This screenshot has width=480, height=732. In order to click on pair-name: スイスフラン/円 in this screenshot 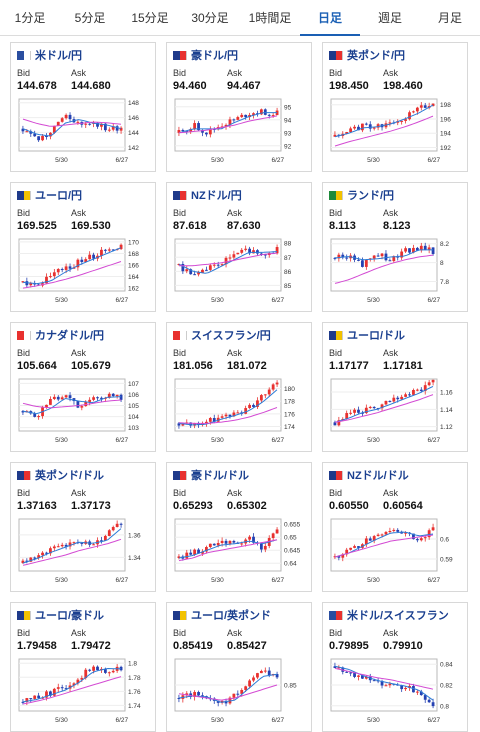, I will do `click(231, 336)`.